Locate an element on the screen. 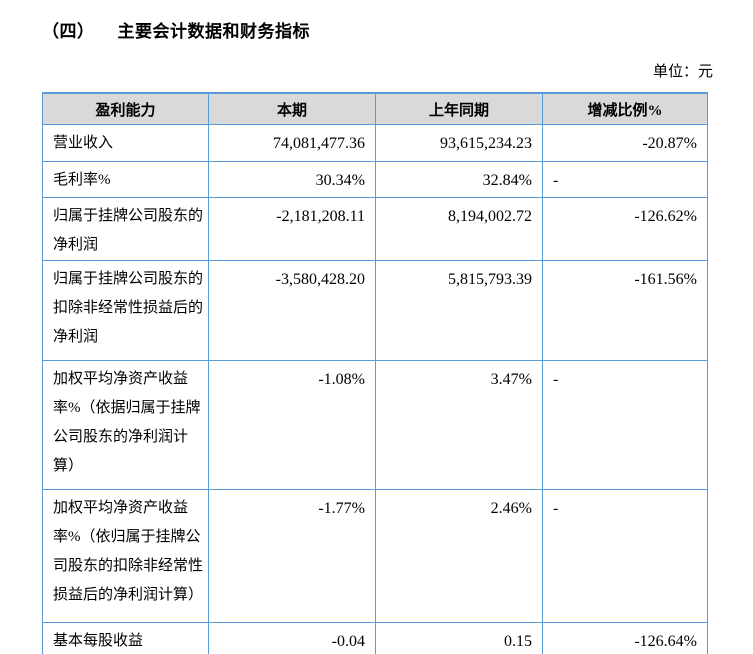  section-title: 主要会计数据和财务指标 is located at coordinates (213, 31).